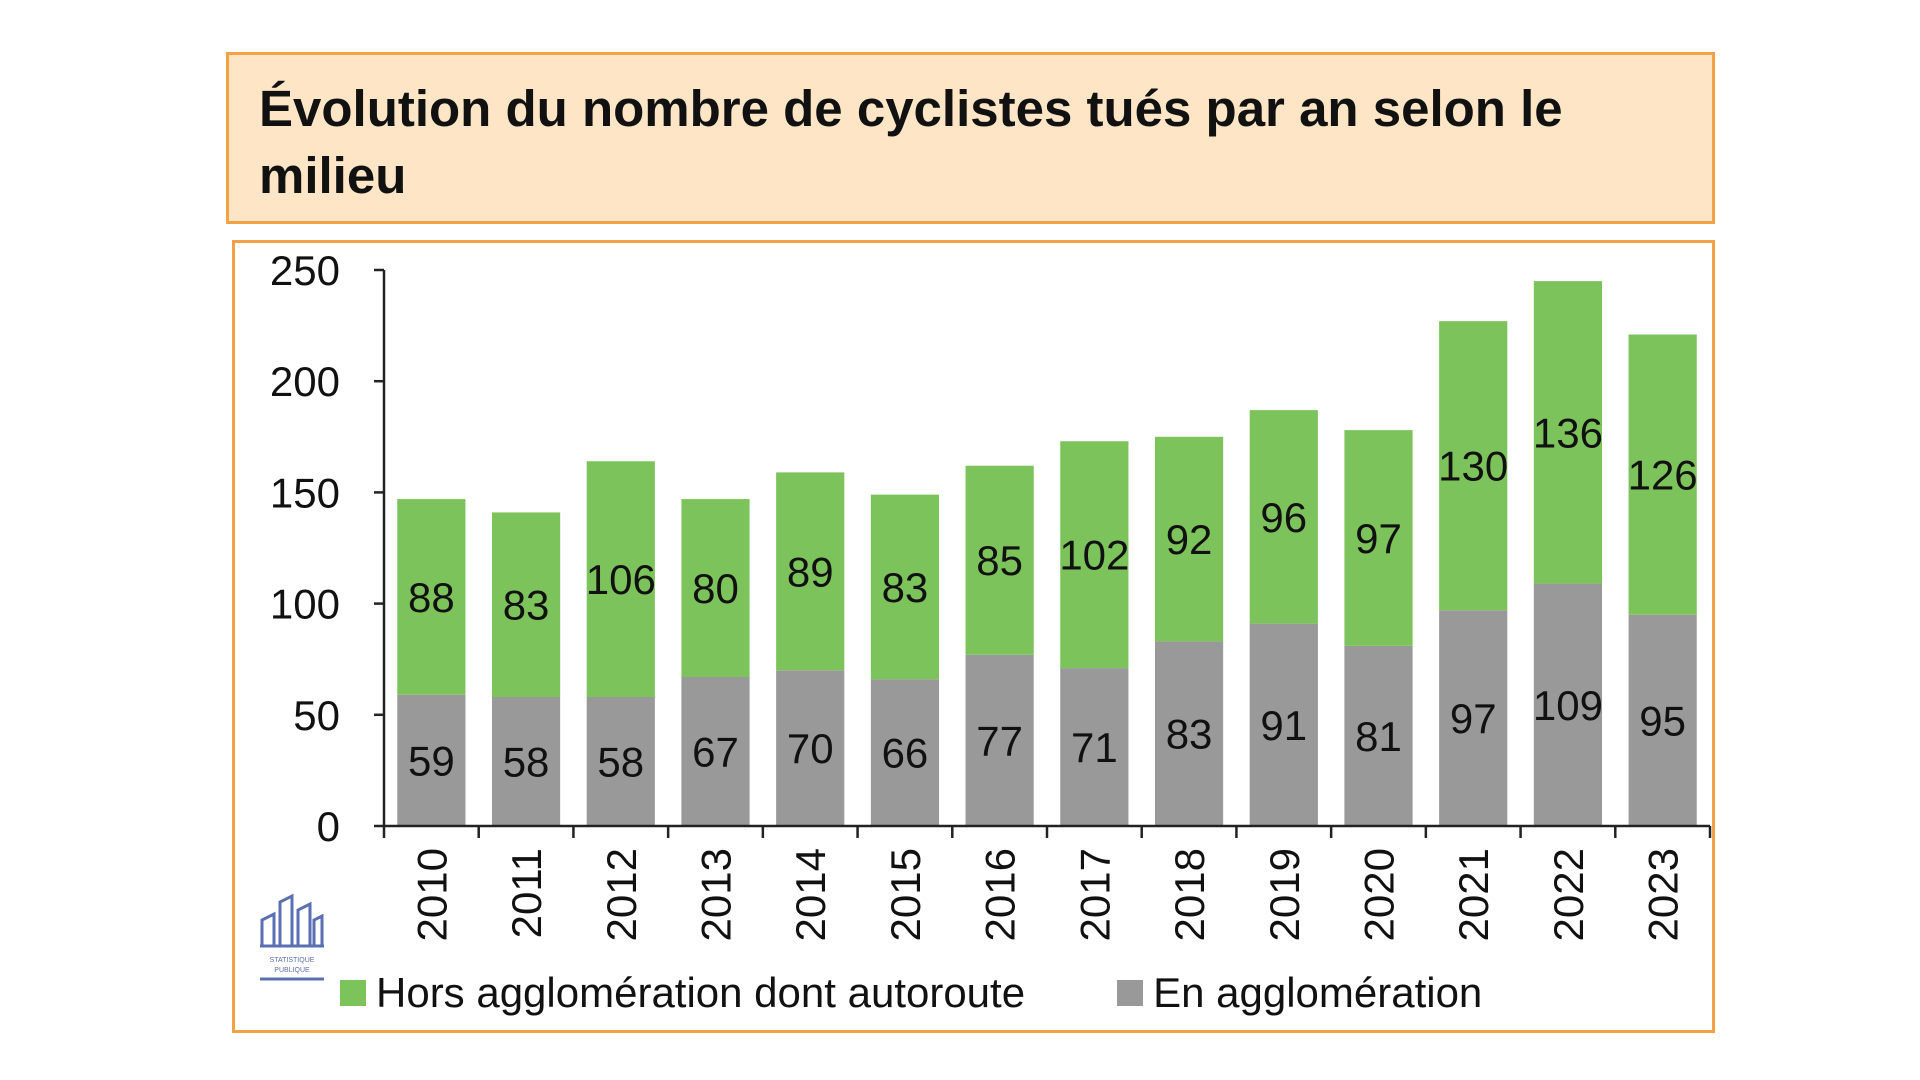 The image size is (1920, 1080). What do you see at coordinates (1379, 894) in the screenshot?
I see `x-tick-label-2020: 2020` at bounding box center [1379, 894].